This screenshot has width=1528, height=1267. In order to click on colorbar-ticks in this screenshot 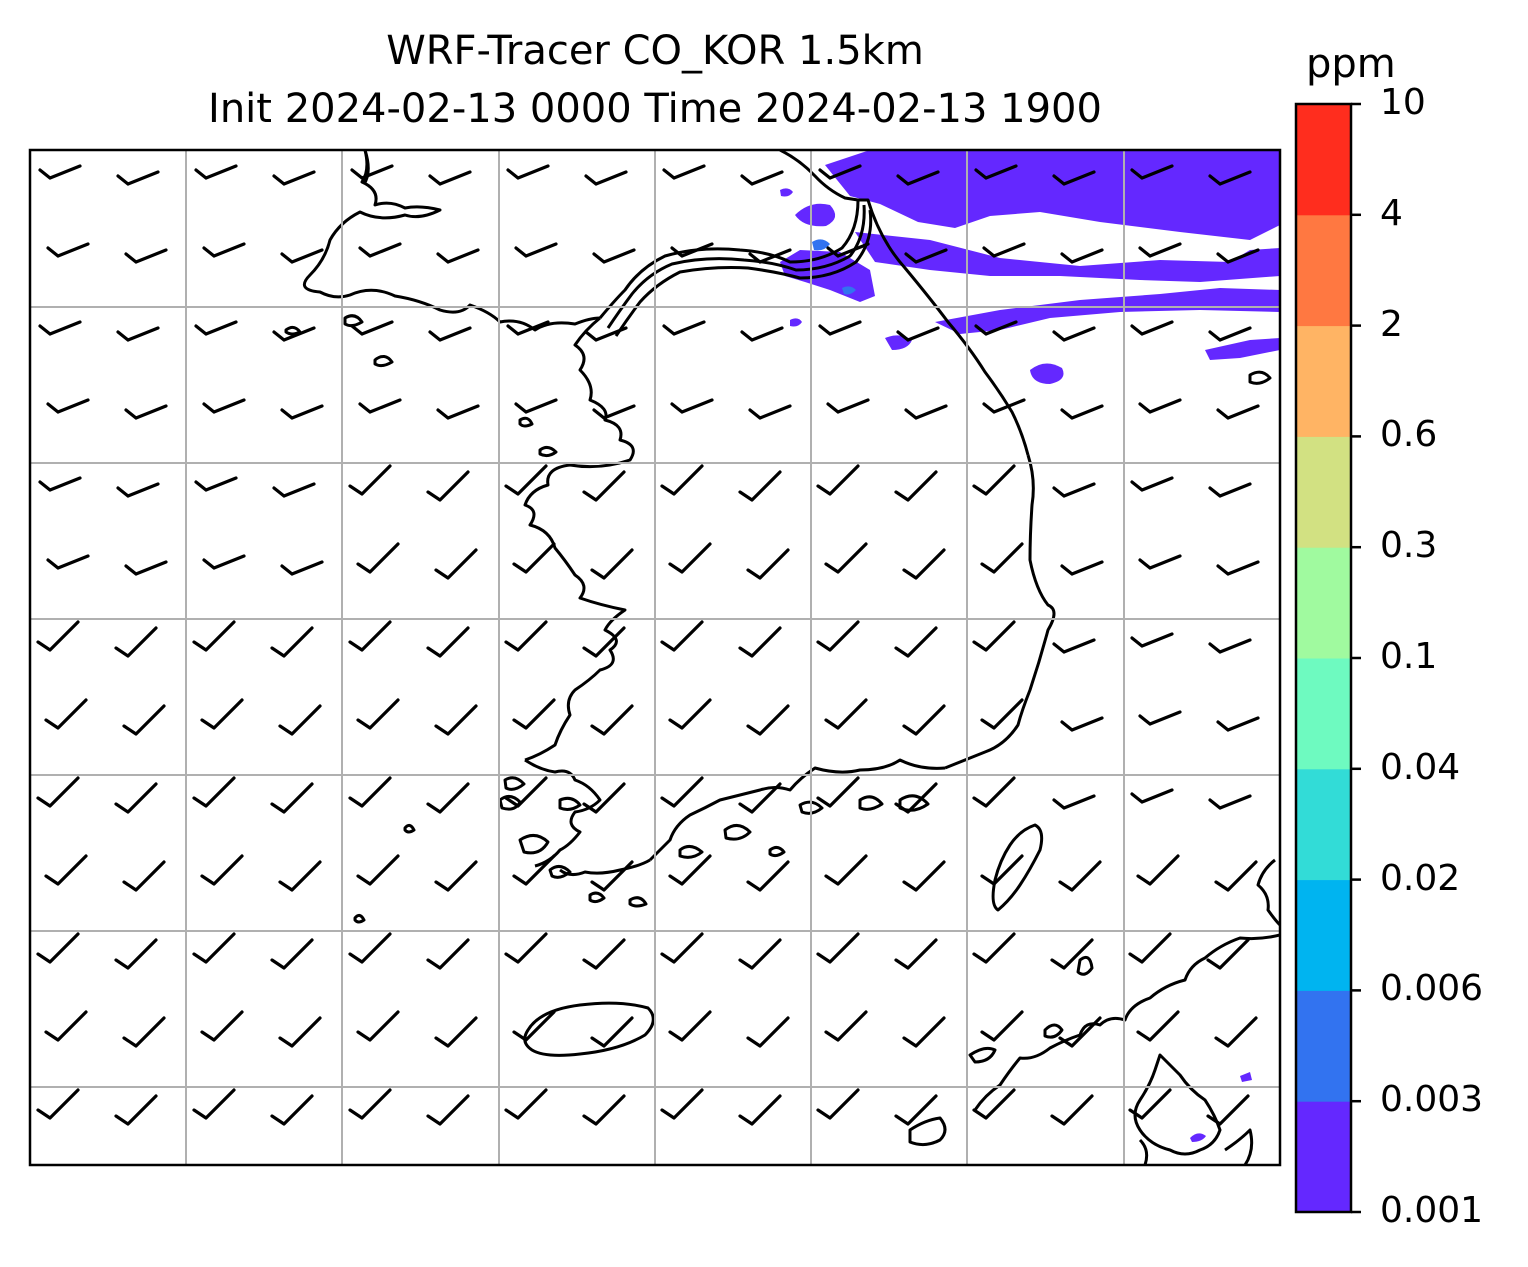, I will do `click(1356, 658)`.